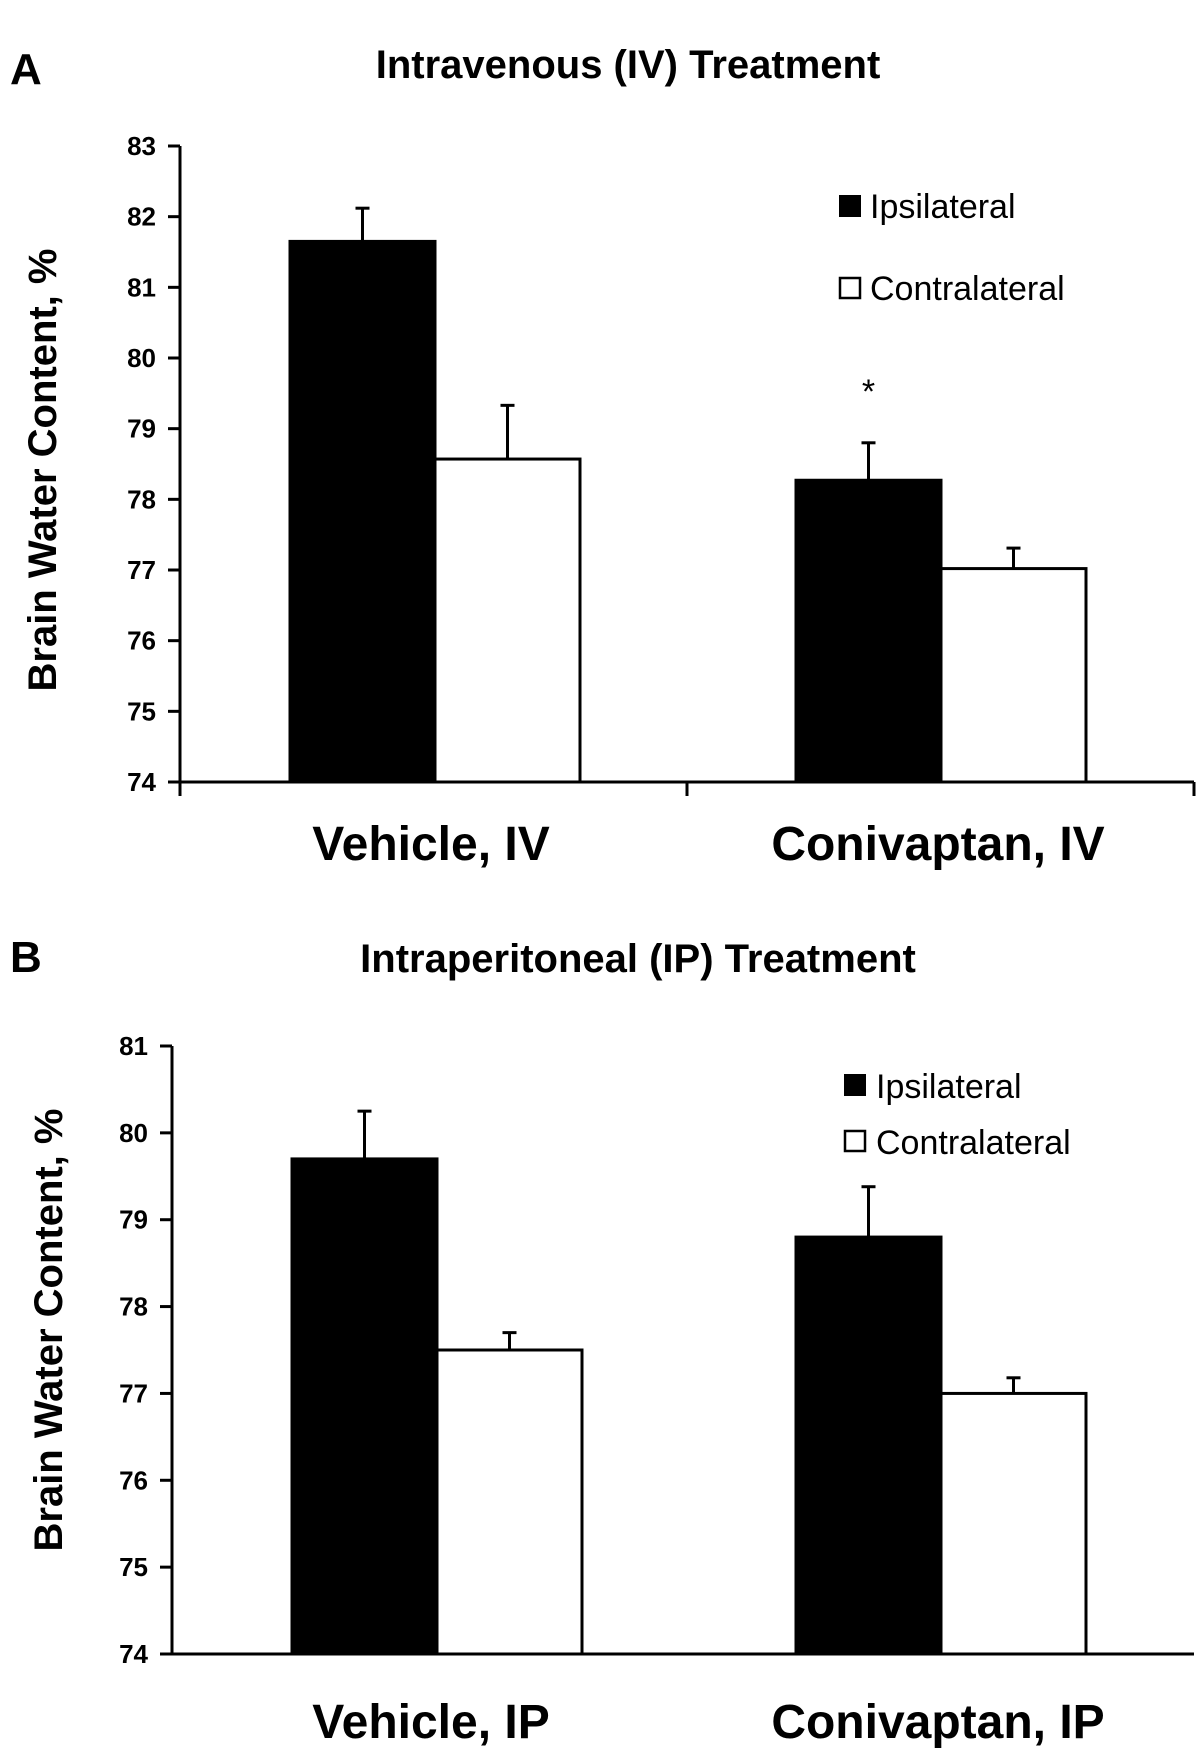 Image resolution: width=1200 pixels, height=1749 pixels. What do you see at coordinates (957, 1115) in the screenshot?
I see `panel-b-legend: Ipsilateral Contralateral` at bounding box center [957, 1115].